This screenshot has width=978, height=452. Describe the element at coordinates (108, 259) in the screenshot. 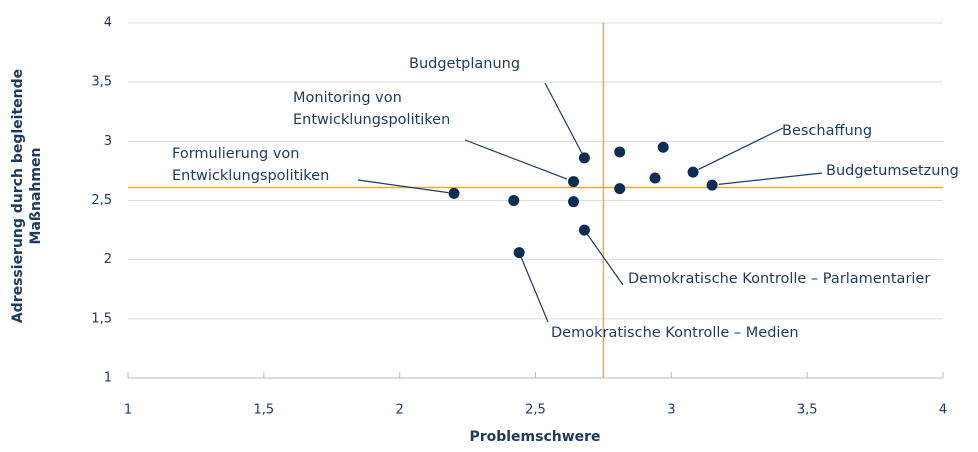

I see `y-tick-label: 2` at that location.